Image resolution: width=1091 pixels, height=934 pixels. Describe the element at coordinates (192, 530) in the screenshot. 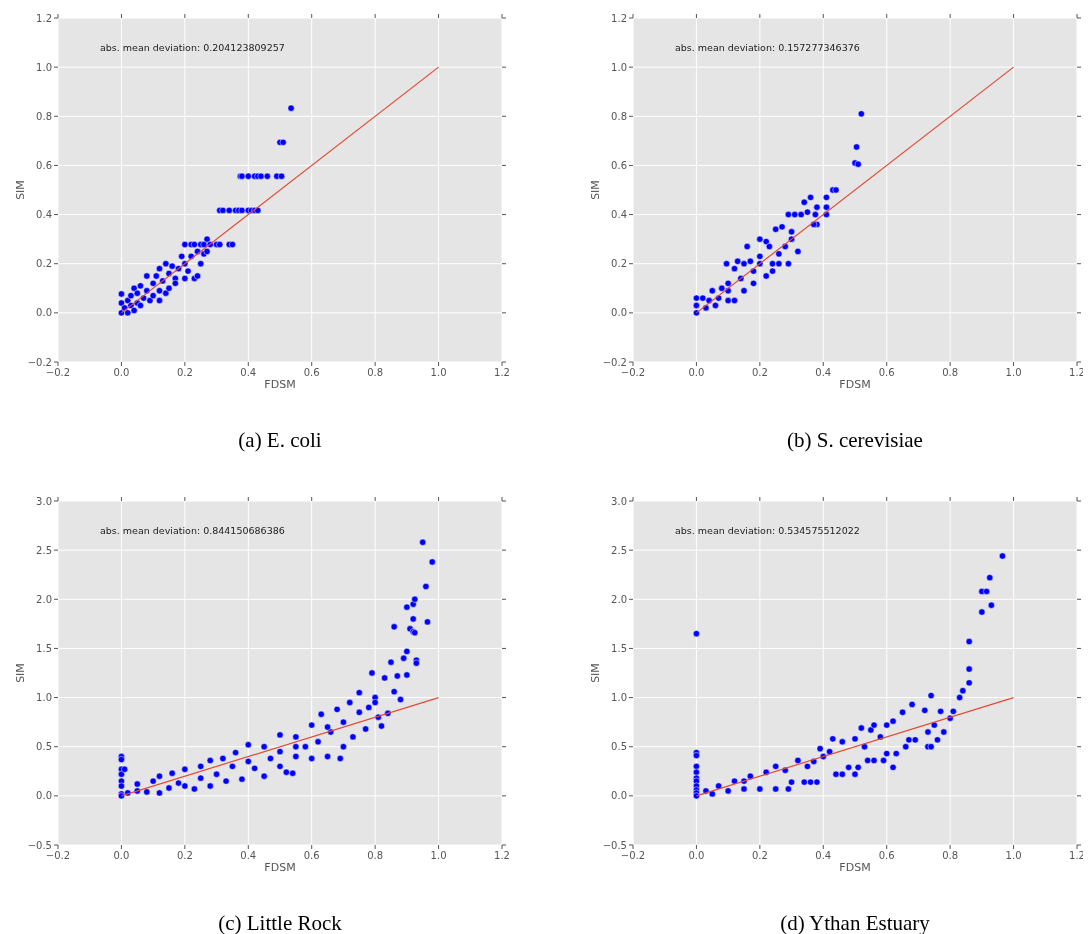

I see `annotation: abs. mean deviation: 0.844150686386` at that location.